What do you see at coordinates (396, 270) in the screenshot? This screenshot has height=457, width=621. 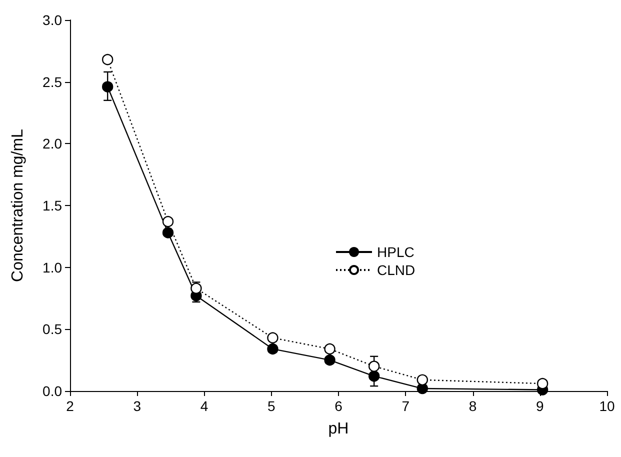 I see `legend-label: CLND` at bounding box center [396, 270].